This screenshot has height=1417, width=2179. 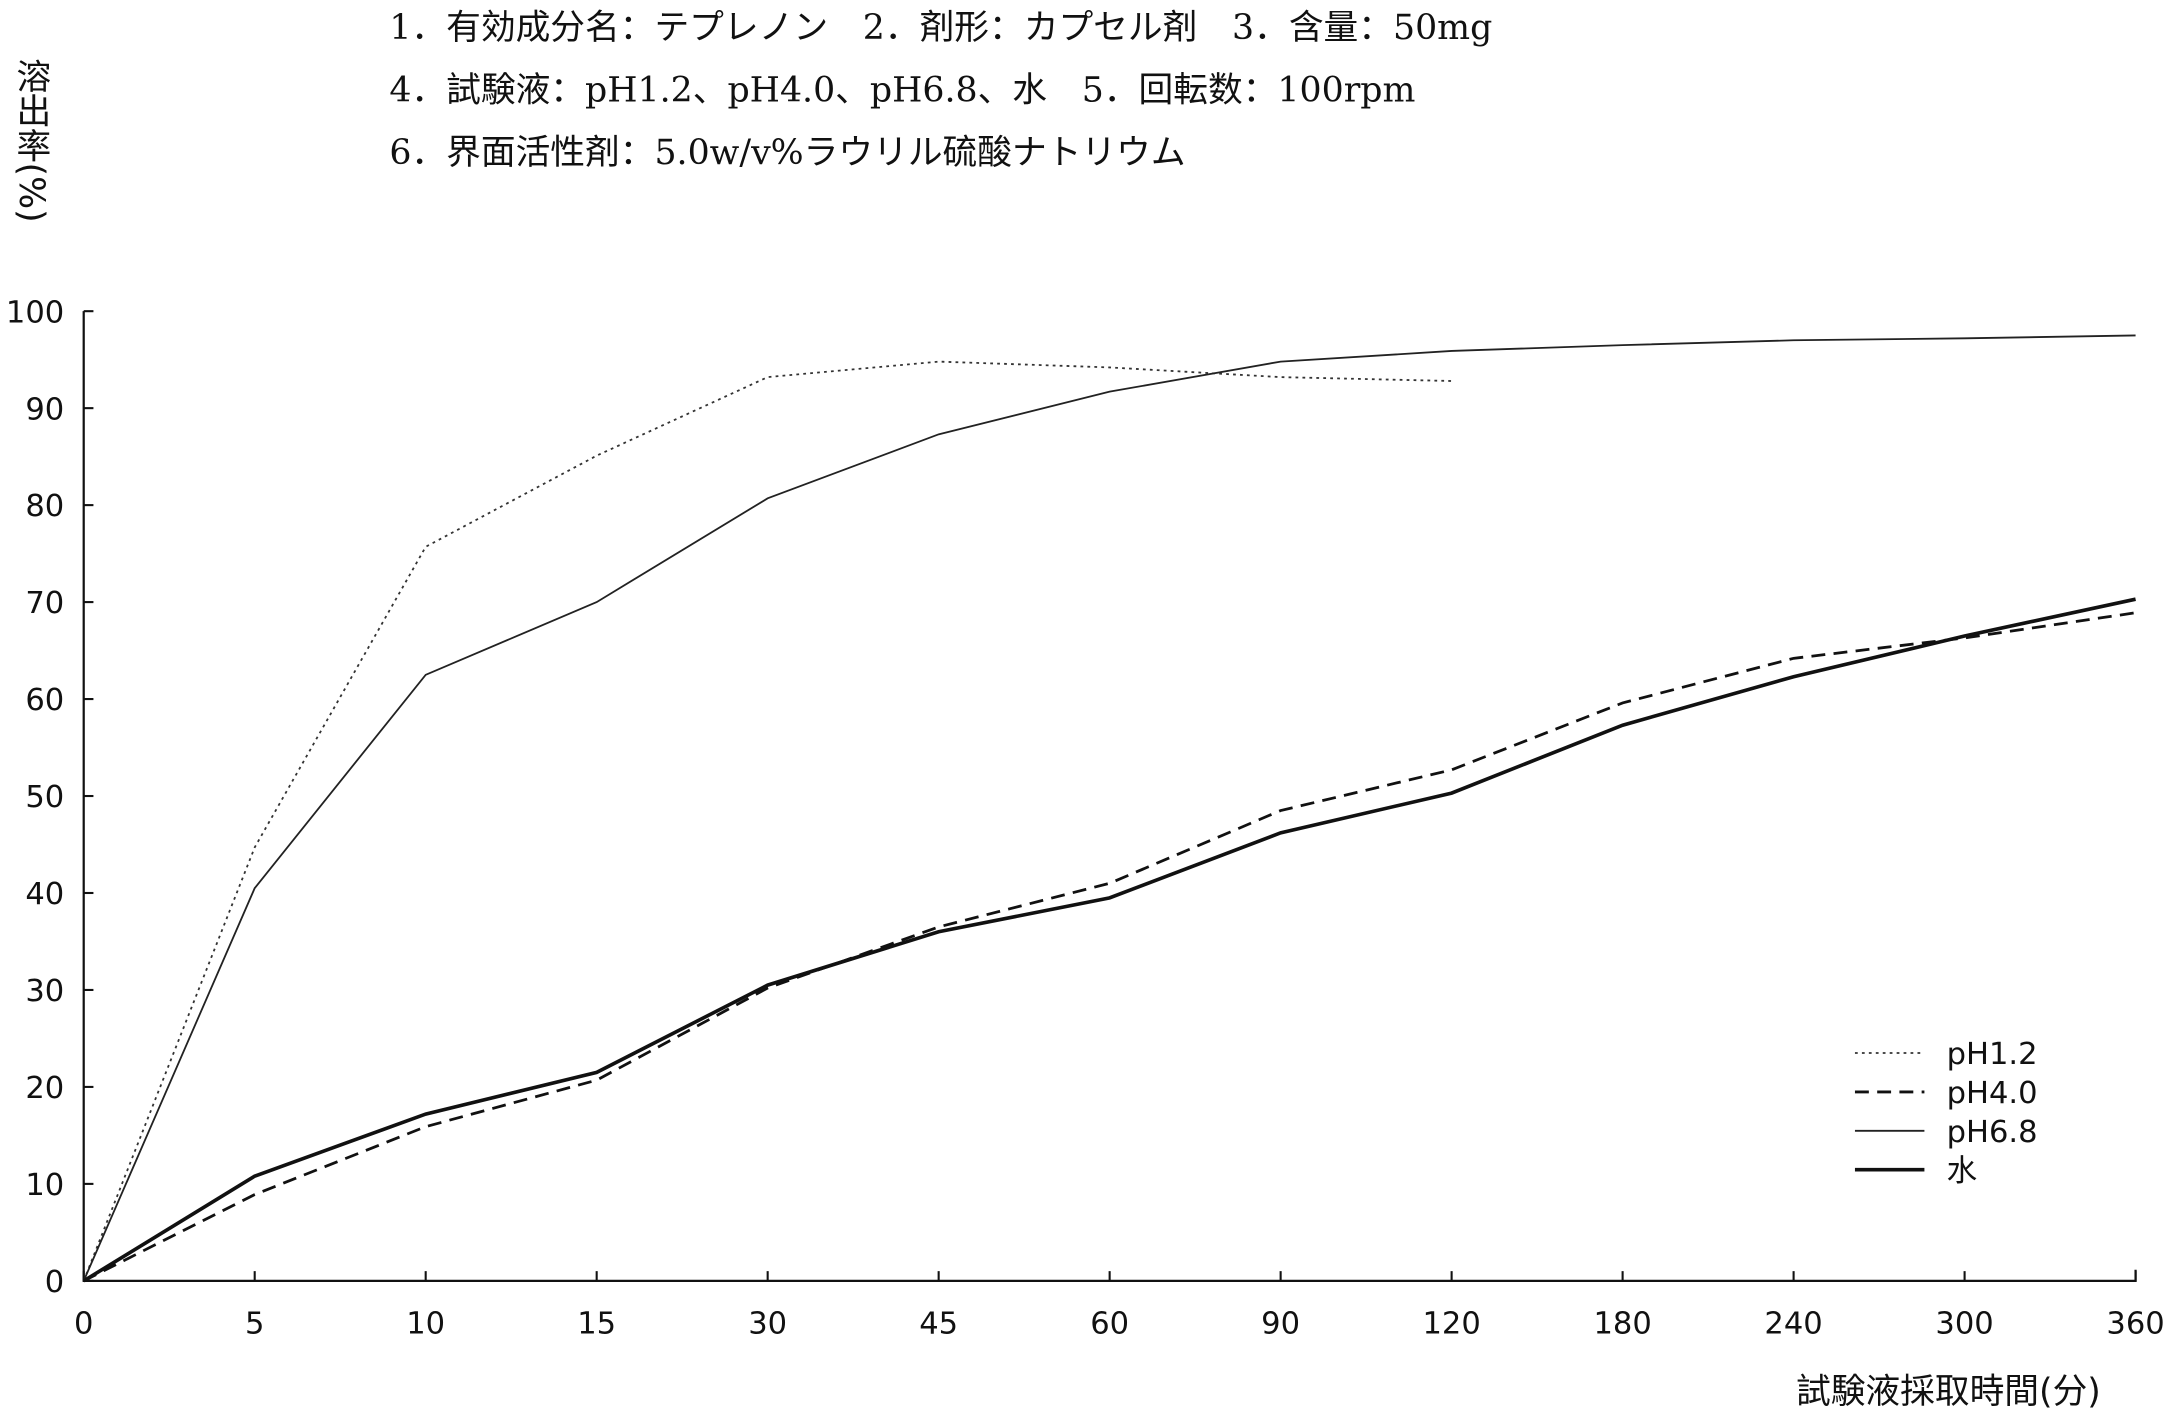 What do you see at coordinates (1992, 1093) in the screenshot?
I see `legend-label: pH4.0` at bounding box center [1992, 1093].